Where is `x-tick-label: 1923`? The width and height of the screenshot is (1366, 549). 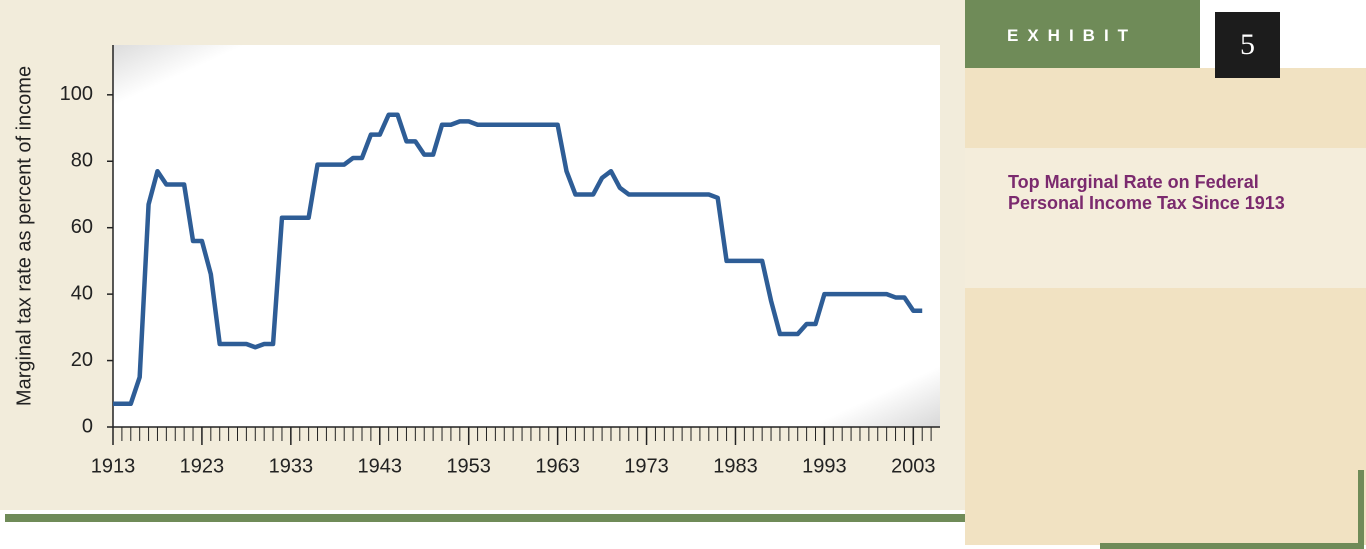 x-tick-label: 1923 is located at coordinates (202, 466).